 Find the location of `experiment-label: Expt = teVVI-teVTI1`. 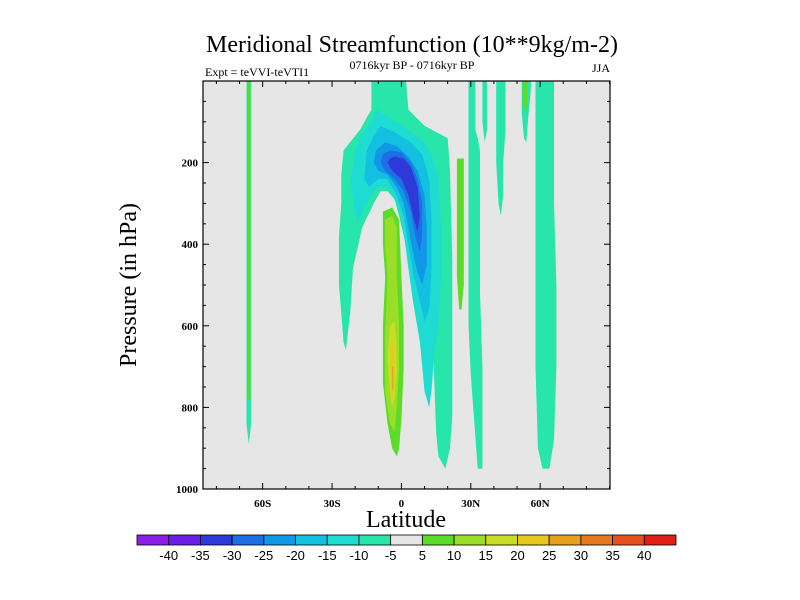

experiment-label: Expt = teVVI-teVTI1 is located at coordinates (257, 72).